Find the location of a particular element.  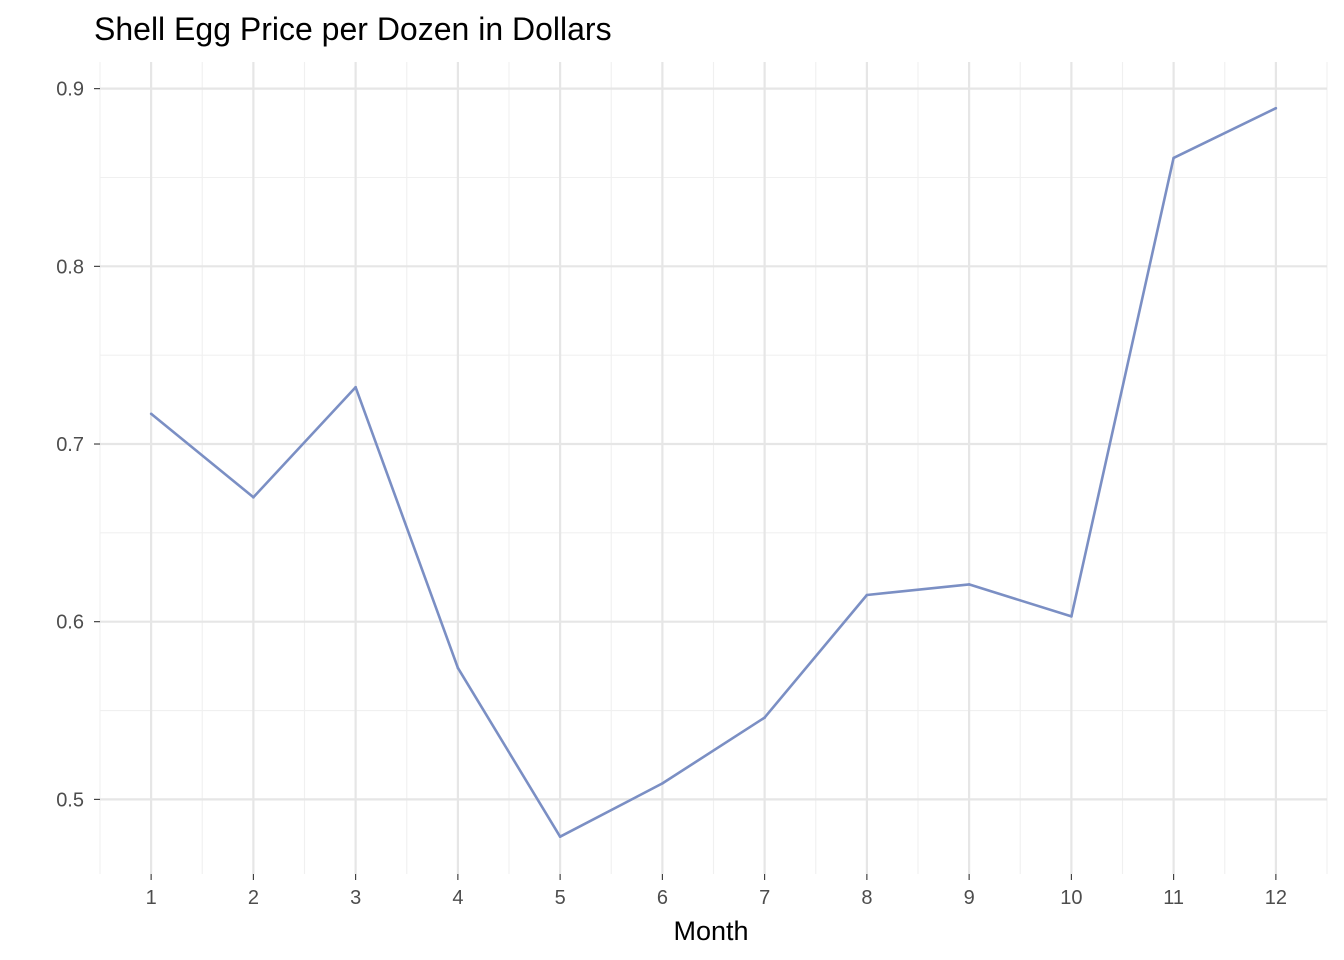

x-tick-label: 9 is located at coordinates (969, 898).